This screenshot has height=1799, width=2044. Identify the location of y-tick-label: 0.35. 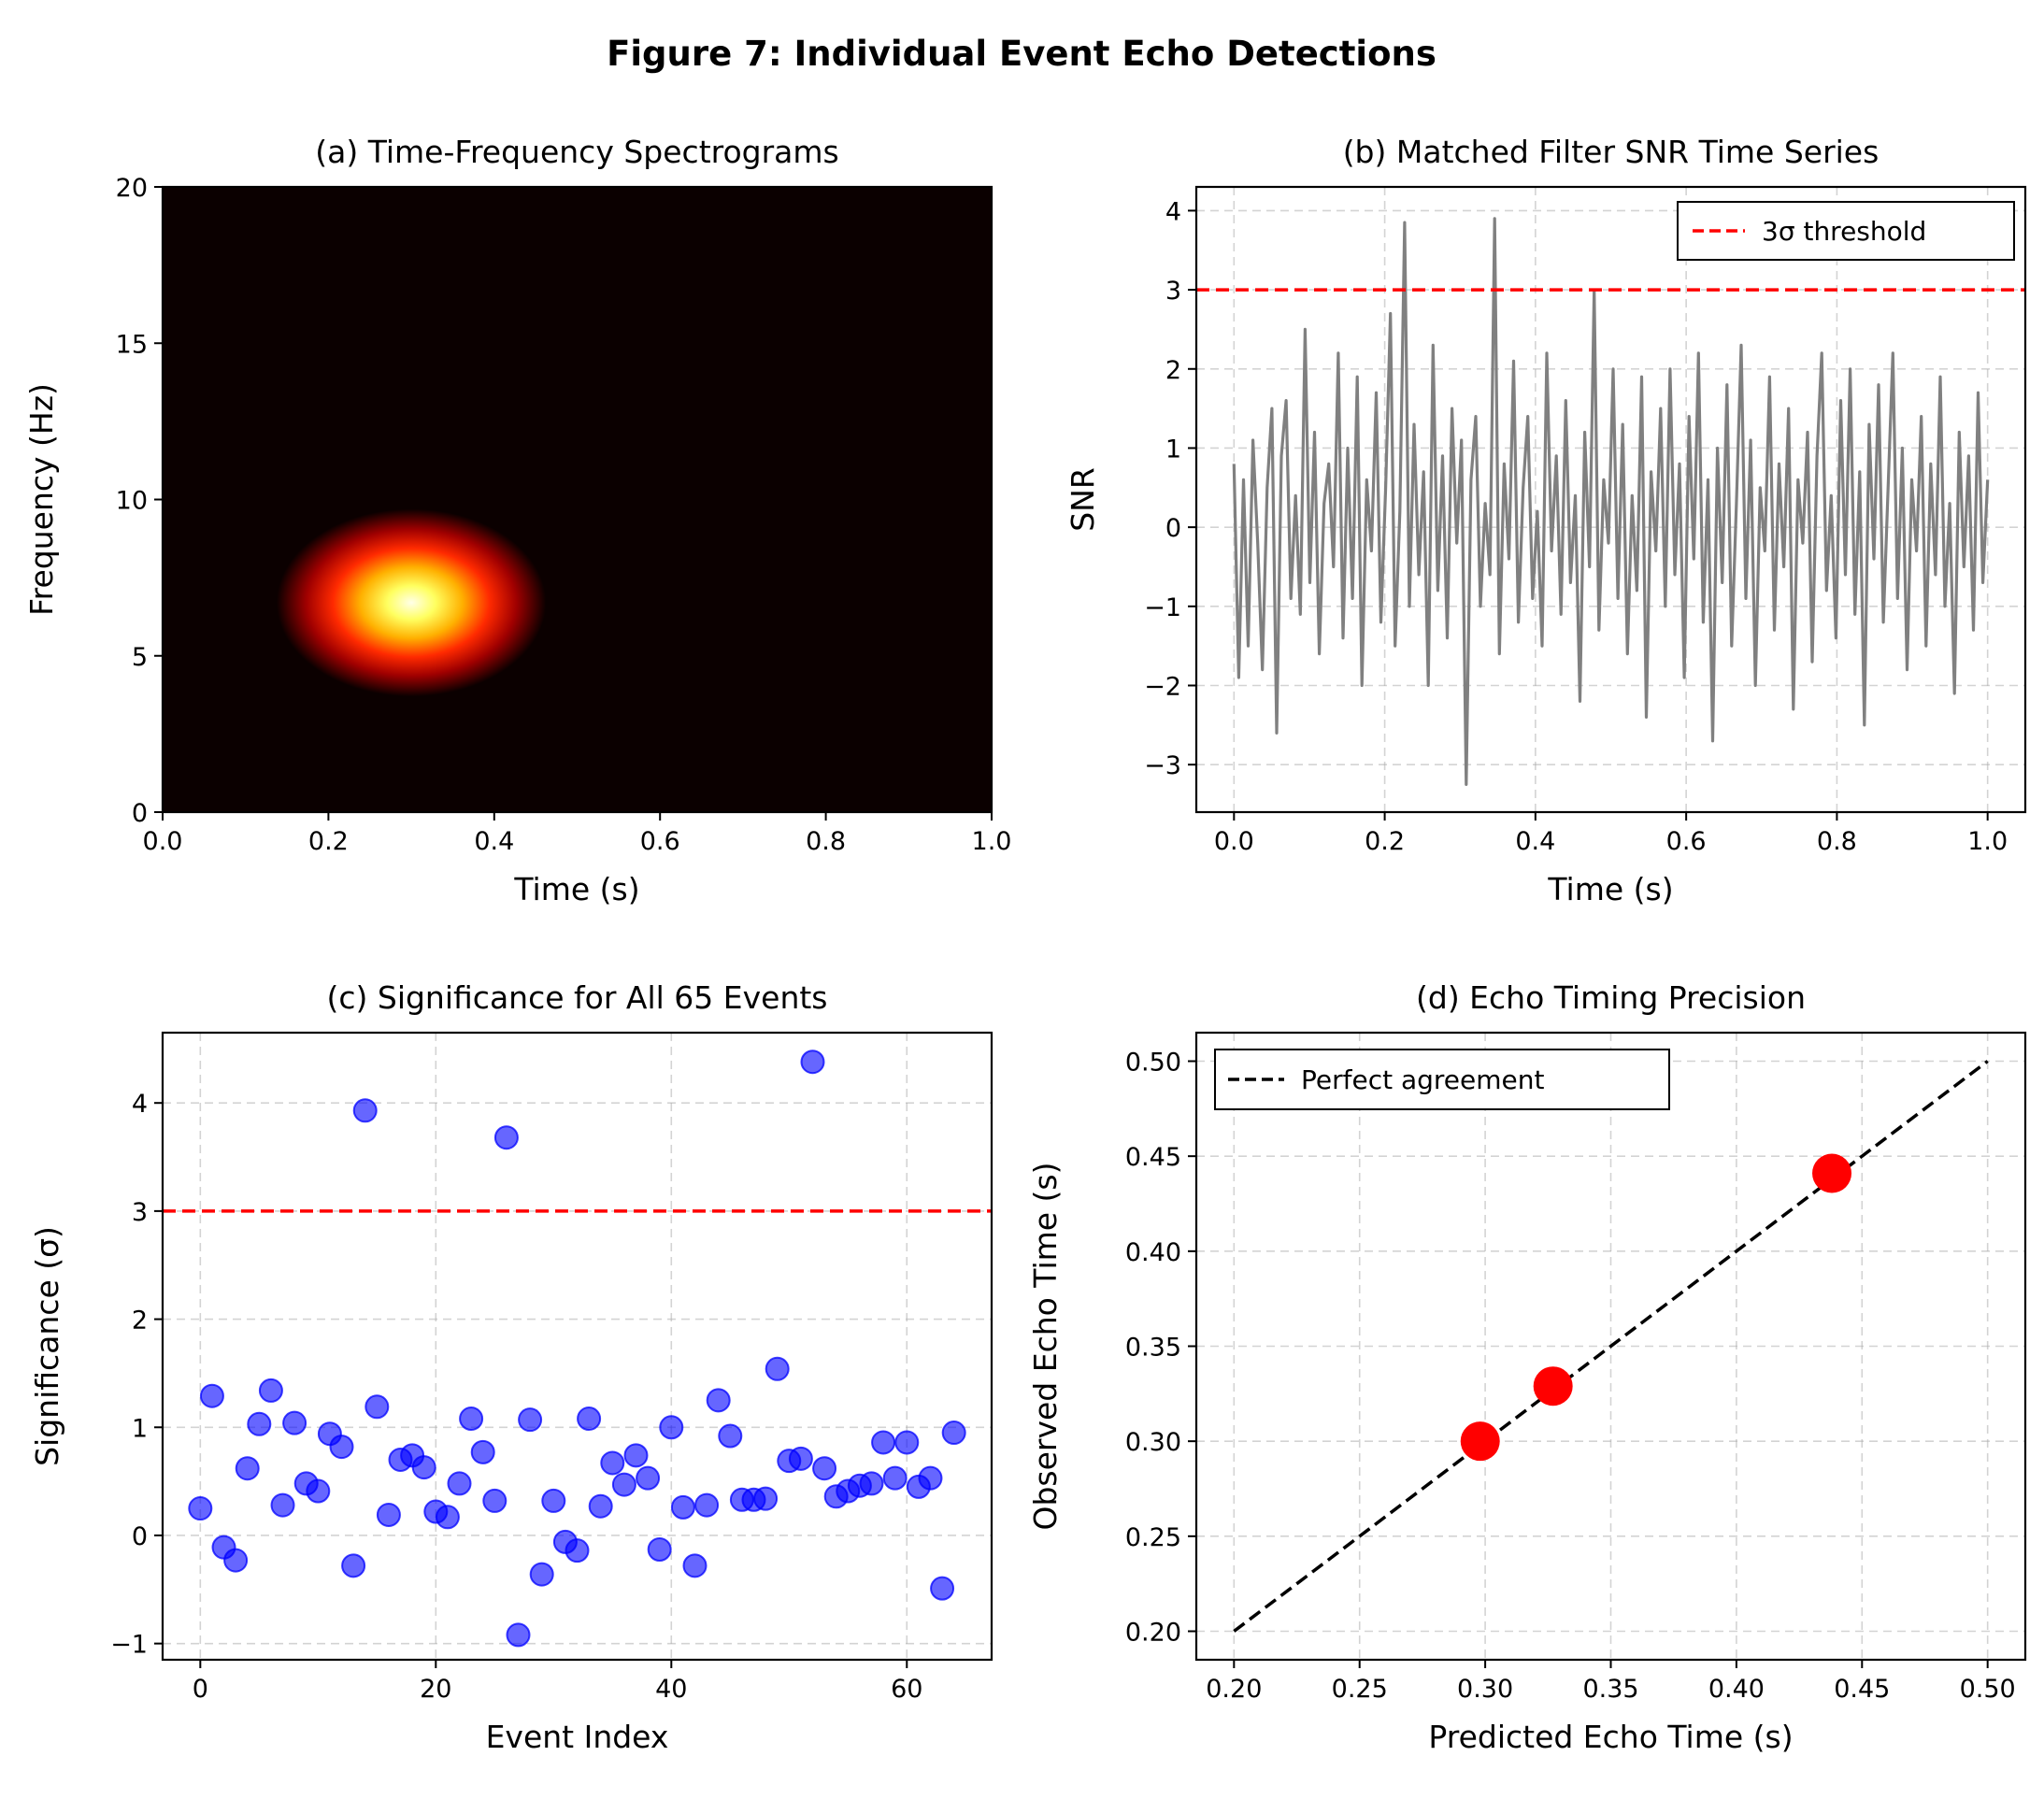
(1153, 1348).